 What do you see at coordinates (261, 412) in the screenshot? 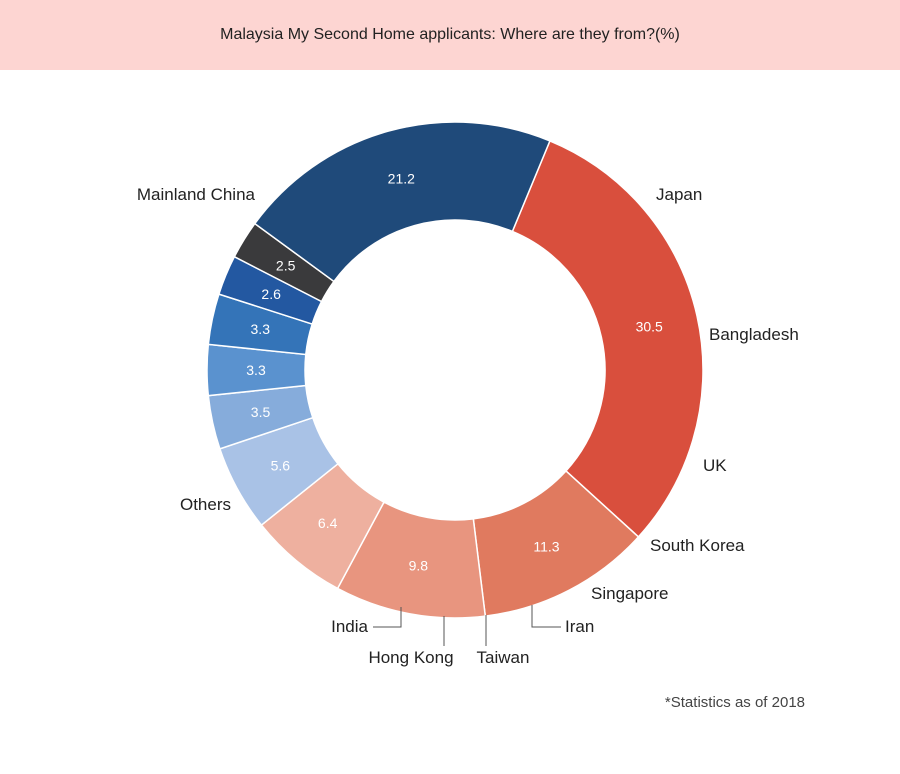
I see `value-label-singapore: 3.5` at bounding box center [261, 412].